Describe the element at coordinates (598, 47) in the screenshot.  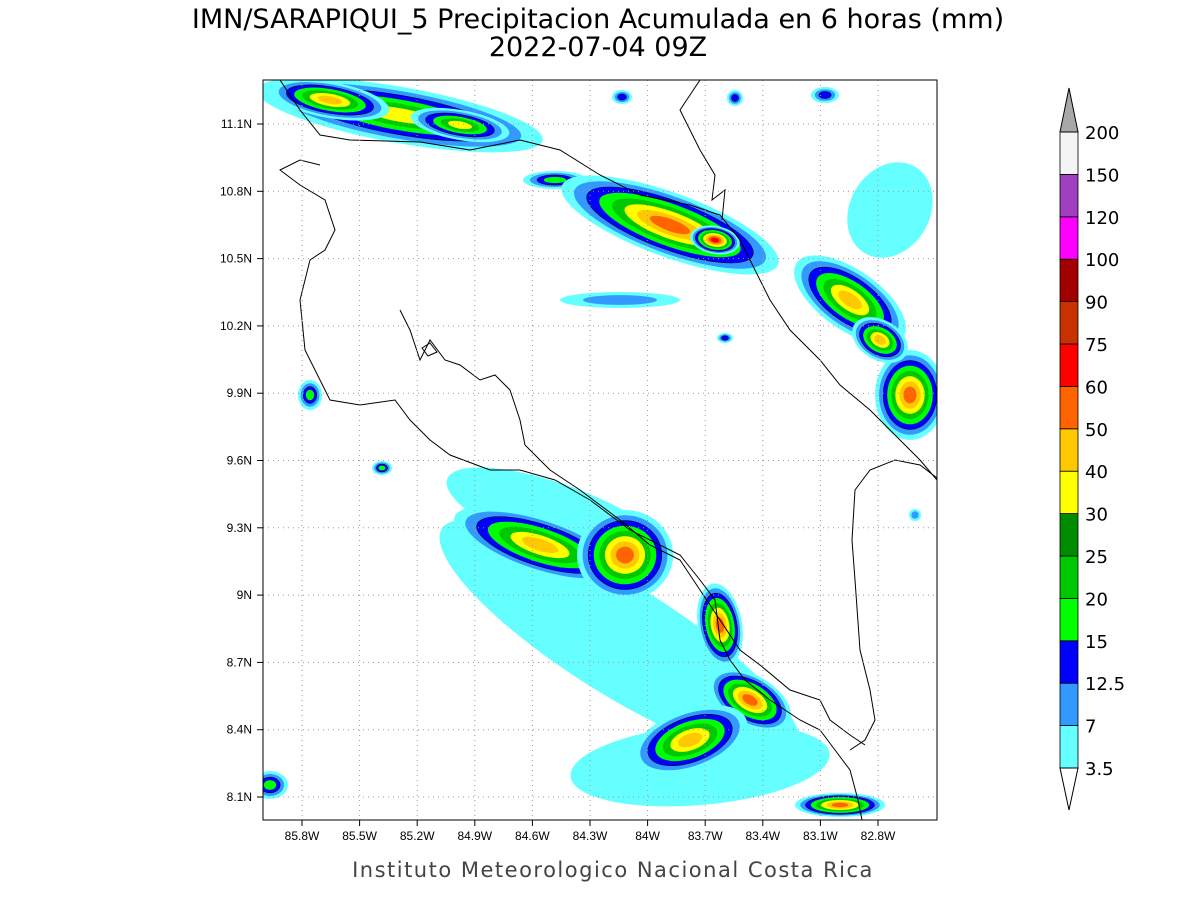
I see `subtitle: 2022-07-04 09Z` at that location.